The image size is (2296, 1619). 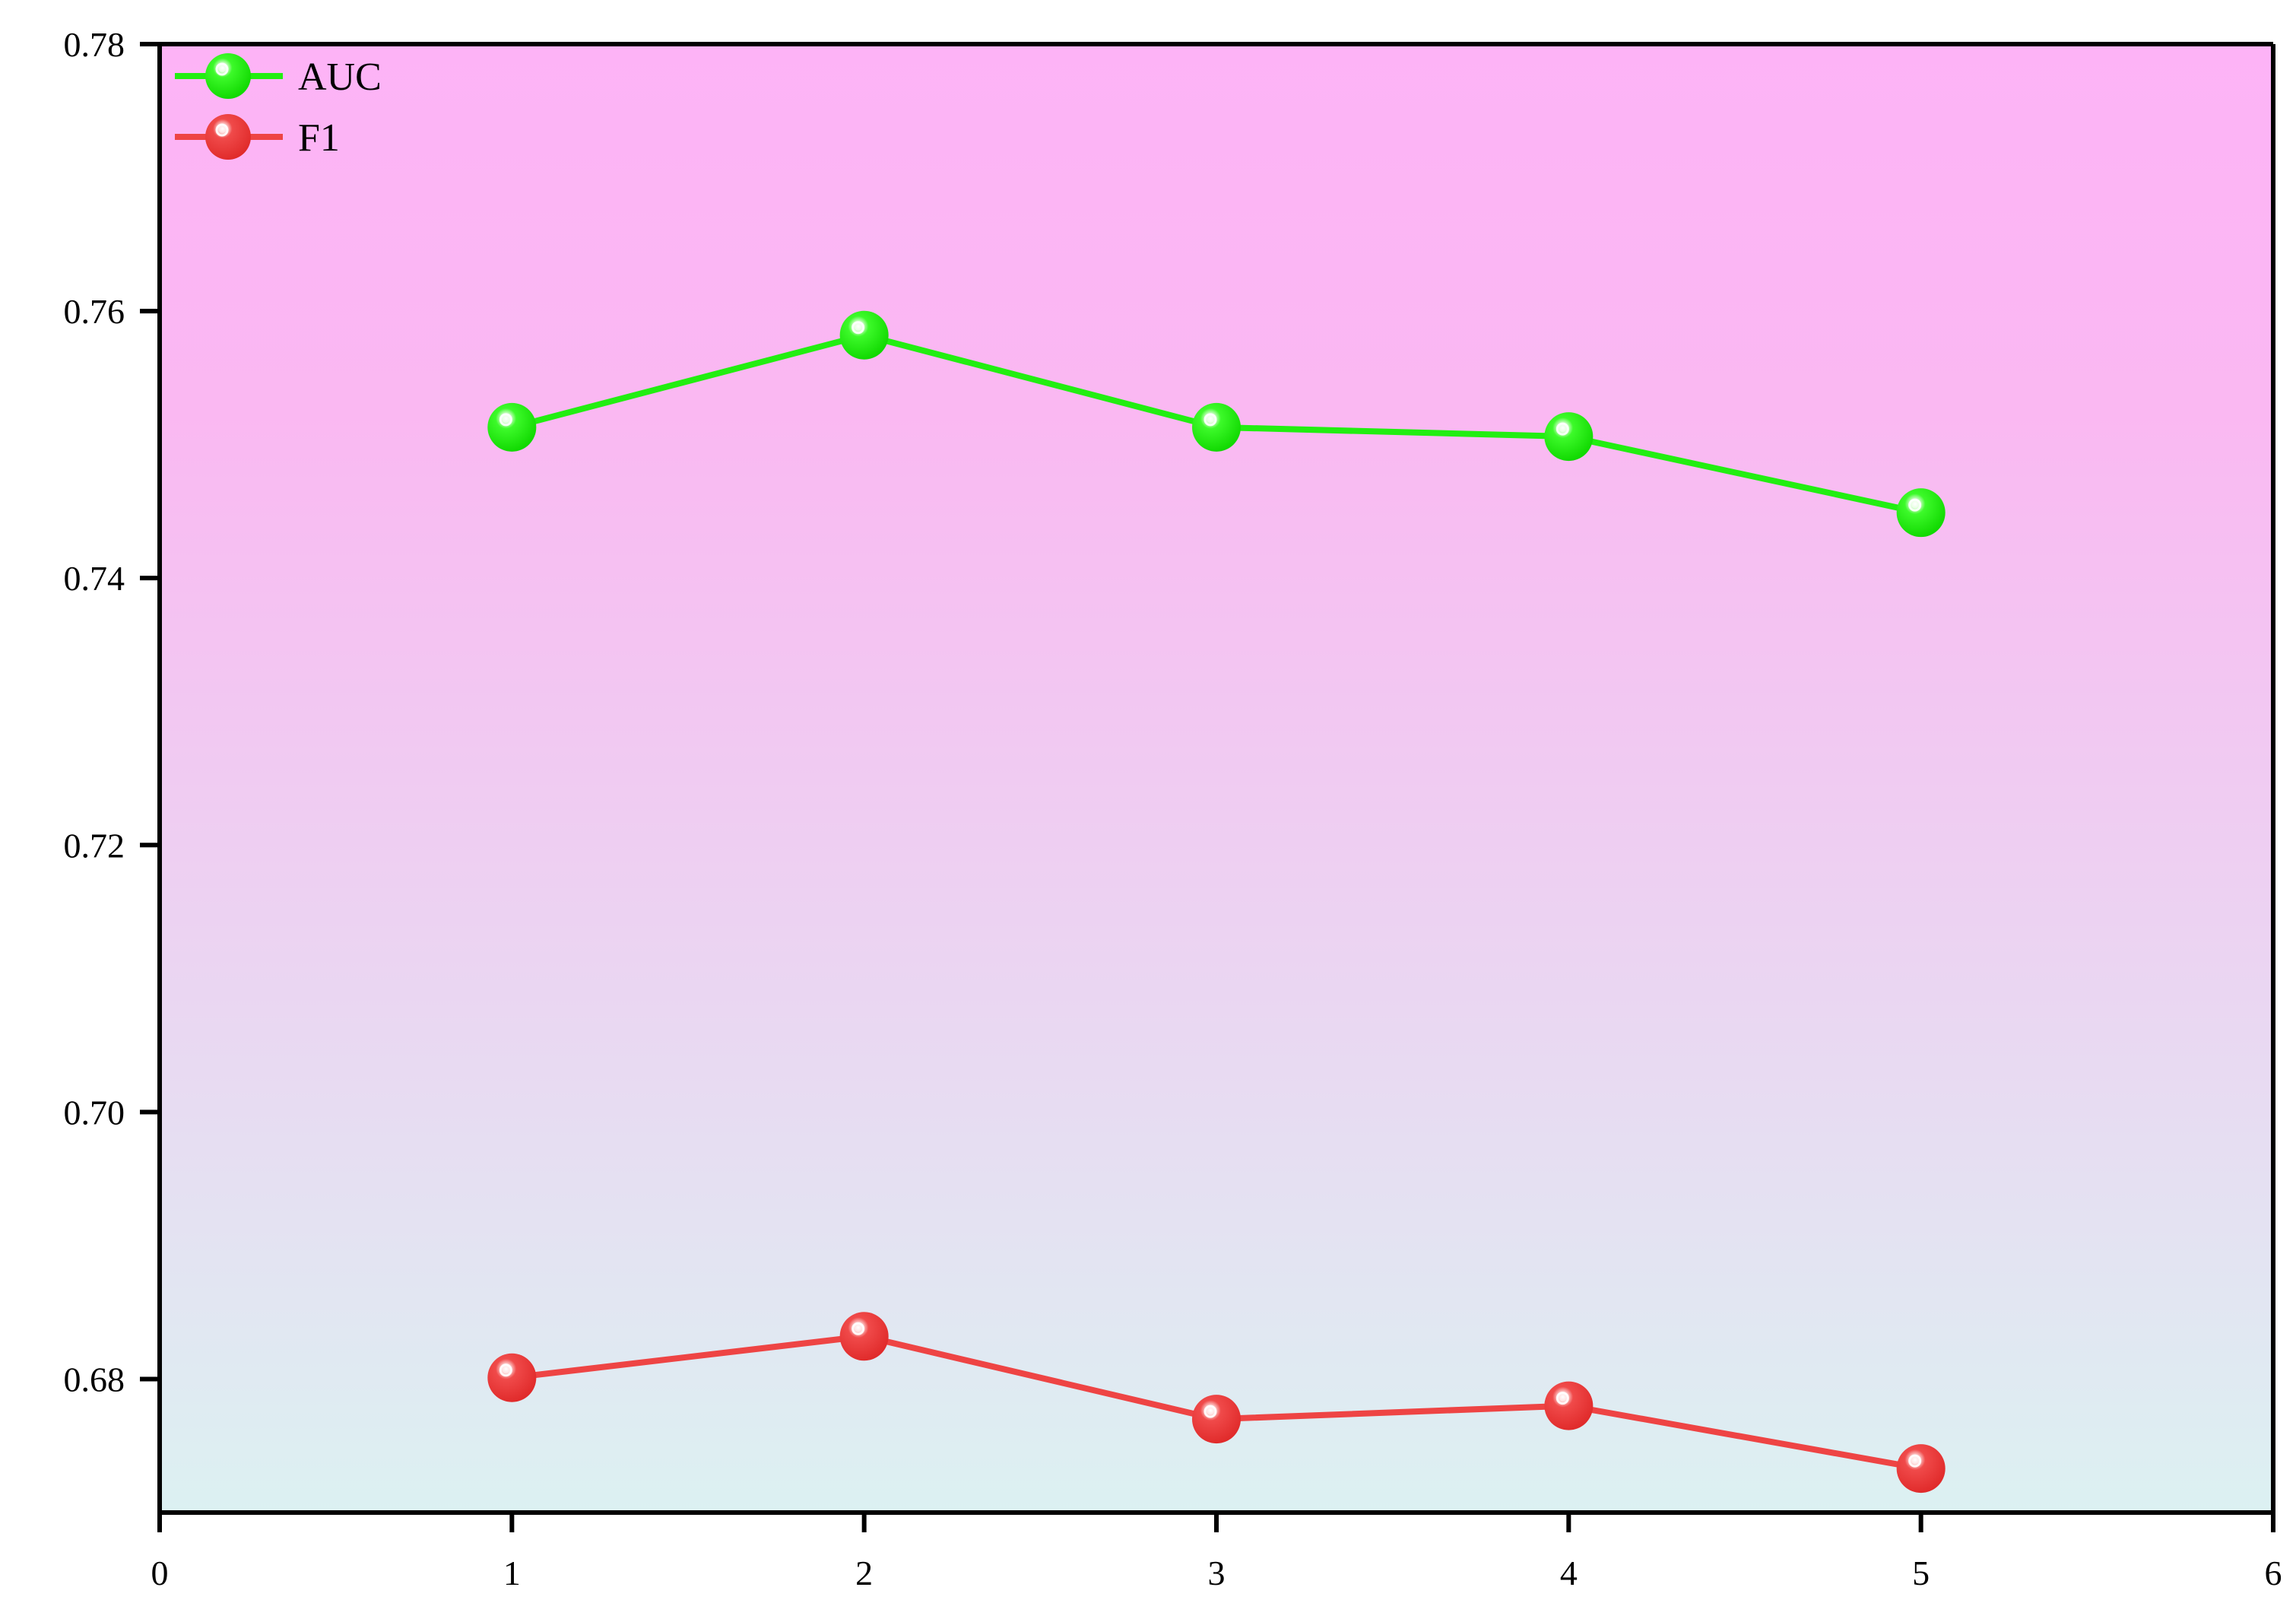 I want to click on x-tick-label: 6, so click(x=2273, y=1573).